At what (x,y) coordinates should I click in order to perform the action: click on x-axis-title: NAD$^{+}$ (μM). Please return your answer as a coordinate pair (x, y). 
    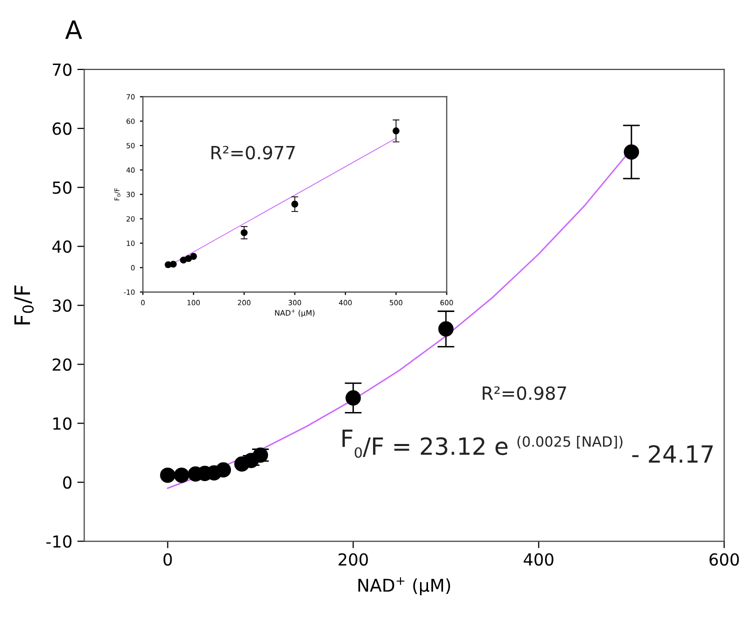
    Looking at the image, I should click on (404, 586).